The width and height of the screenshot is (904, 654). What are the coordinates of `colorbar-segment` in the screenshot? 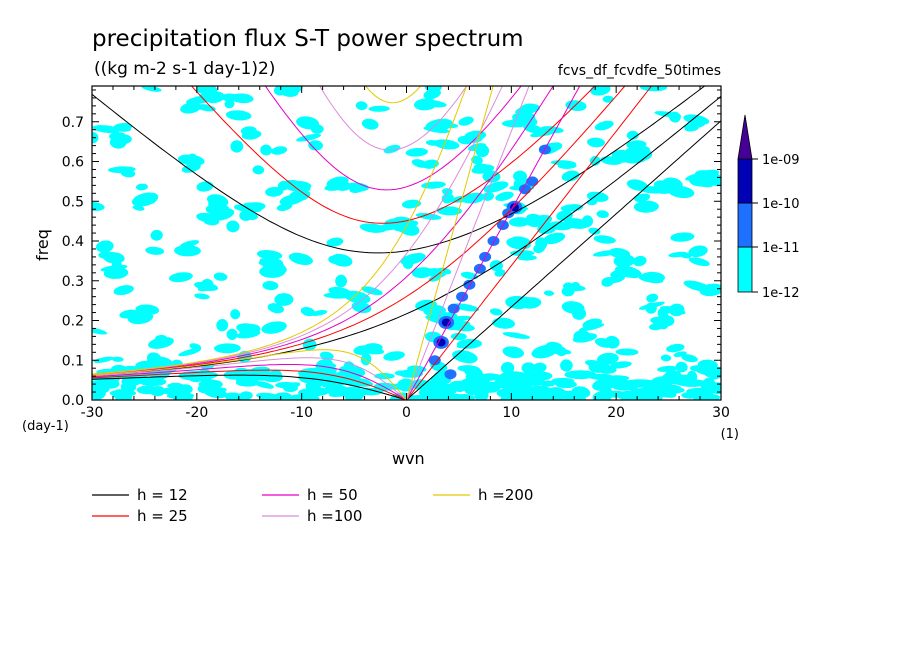 It's located at (745, 181).